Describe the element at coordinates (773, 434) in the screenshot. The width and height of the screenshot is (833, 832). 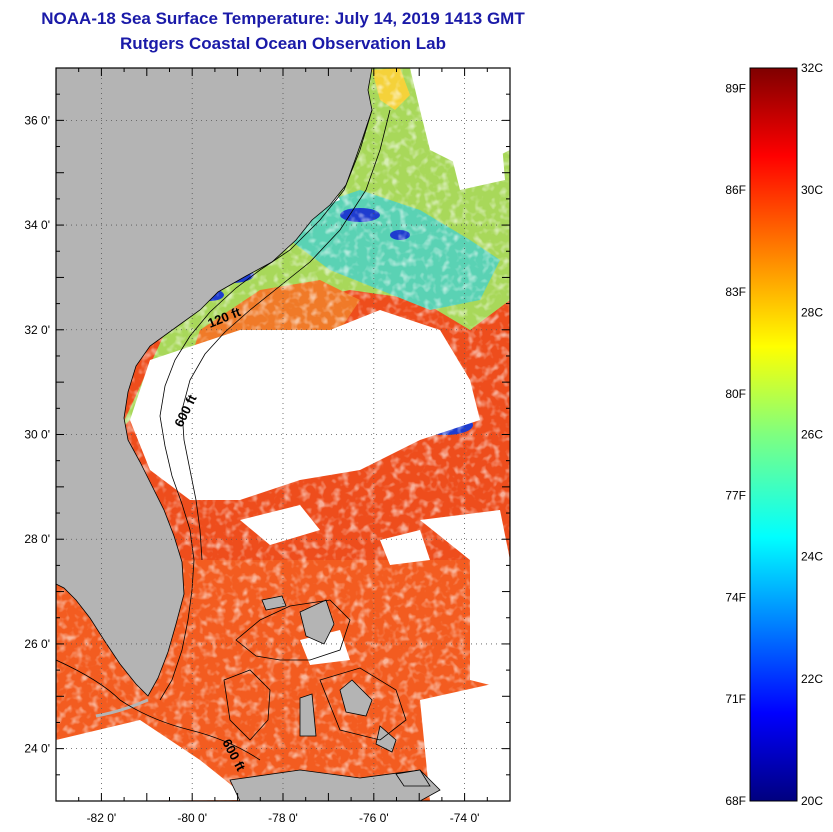
I see `colorbar` at that location.